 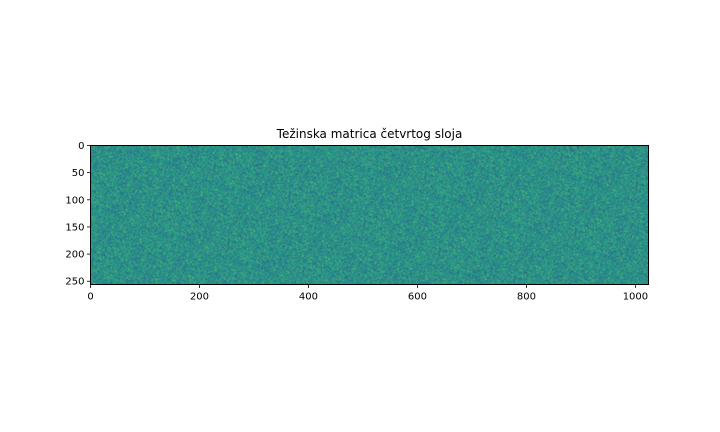 I want to click on chart-title: Težinska matrica četvrtog sloja, so click(x=369, y=134).